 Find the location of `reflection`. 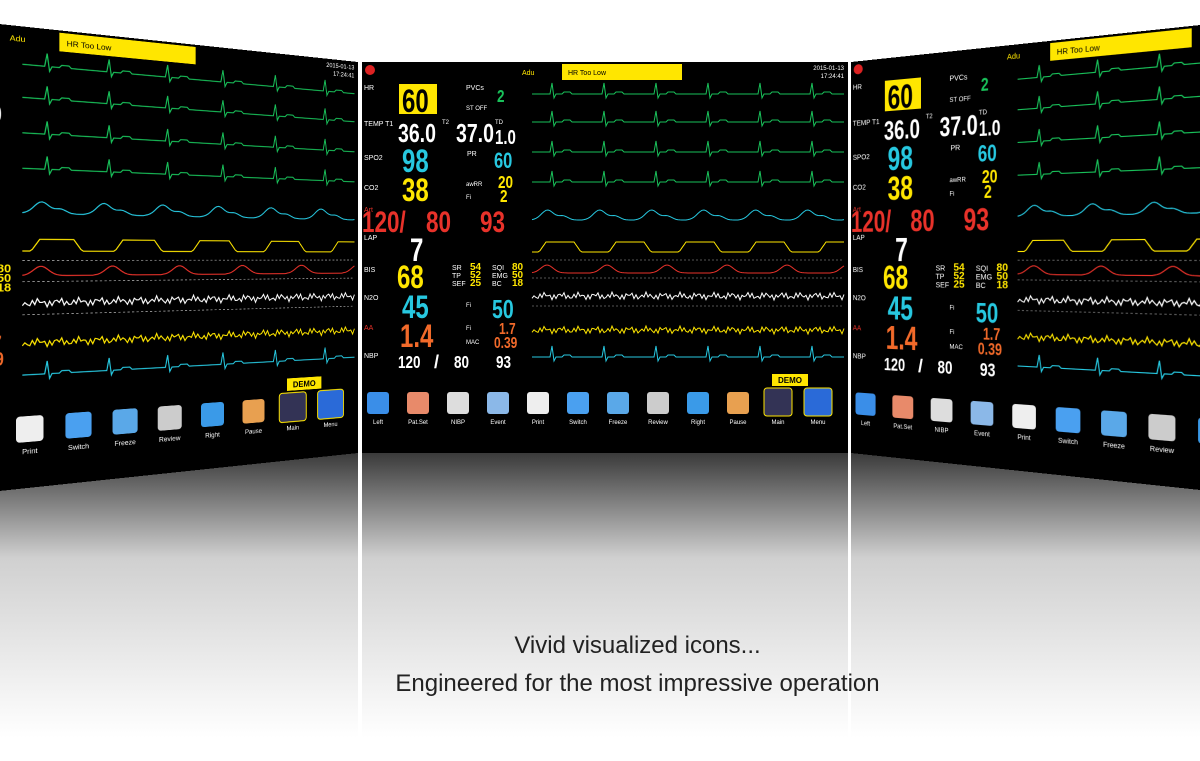

reflection is located at coordinates (1025, 603).